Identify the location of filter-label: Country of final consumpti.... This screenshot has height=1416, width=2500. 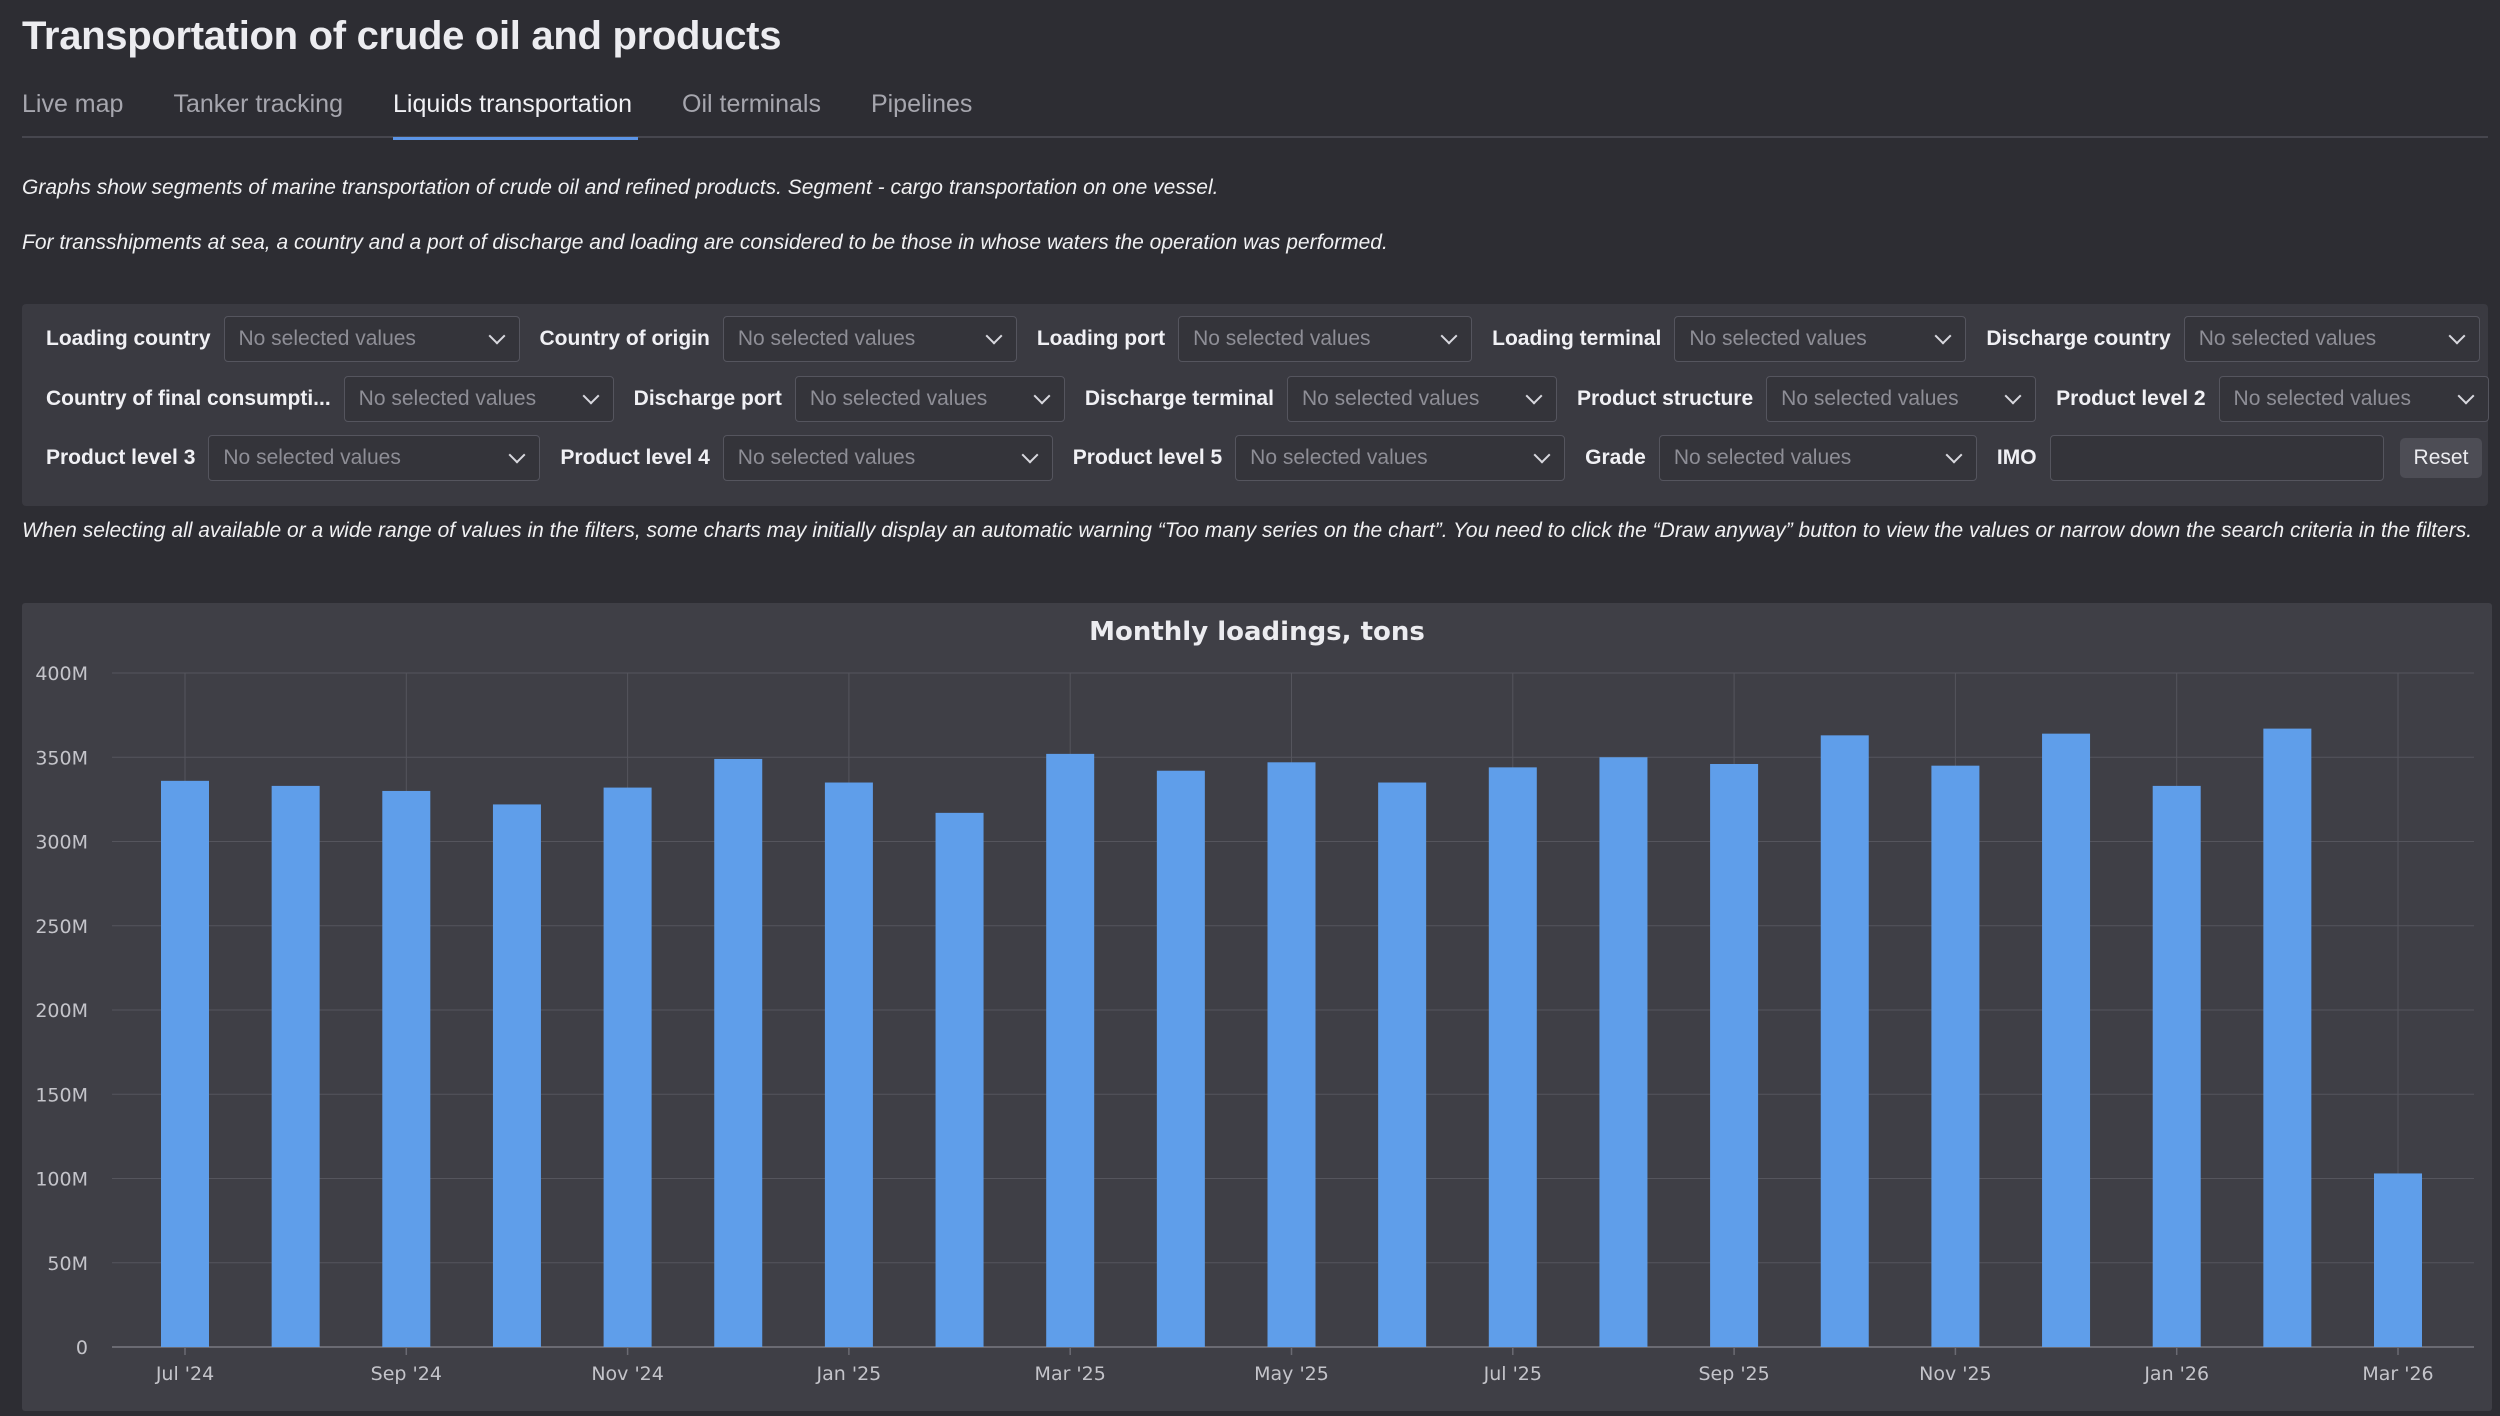
(188, 398).